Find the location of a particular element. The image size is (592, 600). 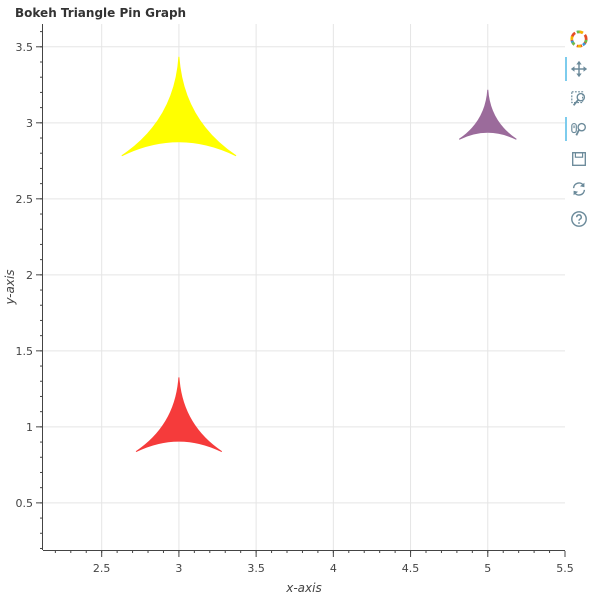

wheel-zoom-tool-icon is located at coordinates (578, 129).